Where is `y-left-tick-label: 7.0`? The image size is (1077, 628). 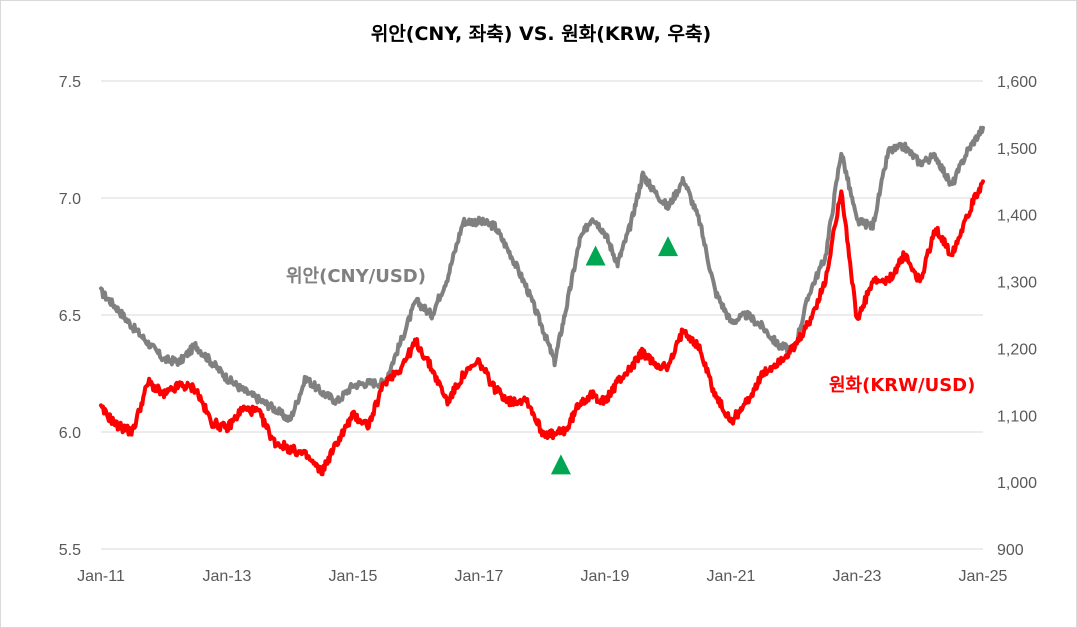 y-left-tick-label: 7.0 is located at coordinates (70, 199).